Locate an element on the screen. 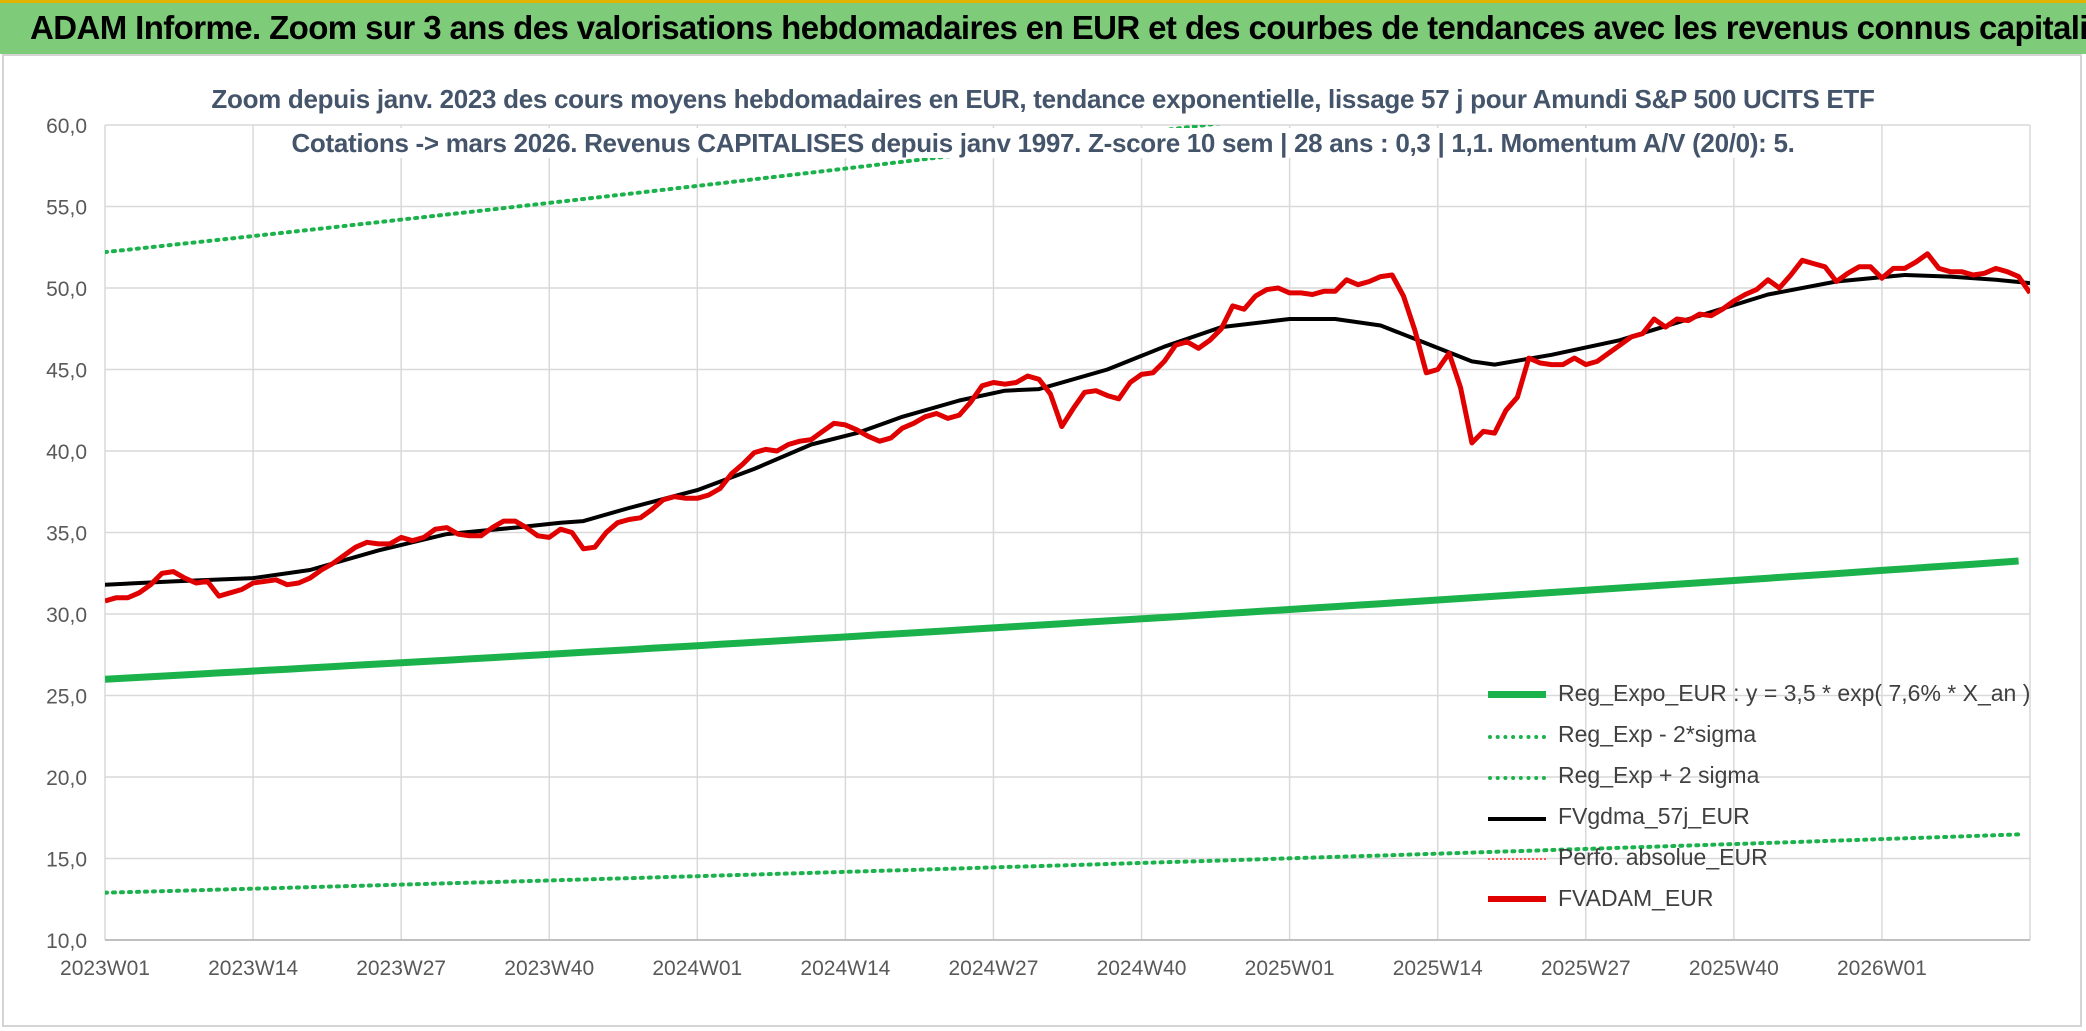  y-tick-label: 15,0 is located at coordinates (66, 860).